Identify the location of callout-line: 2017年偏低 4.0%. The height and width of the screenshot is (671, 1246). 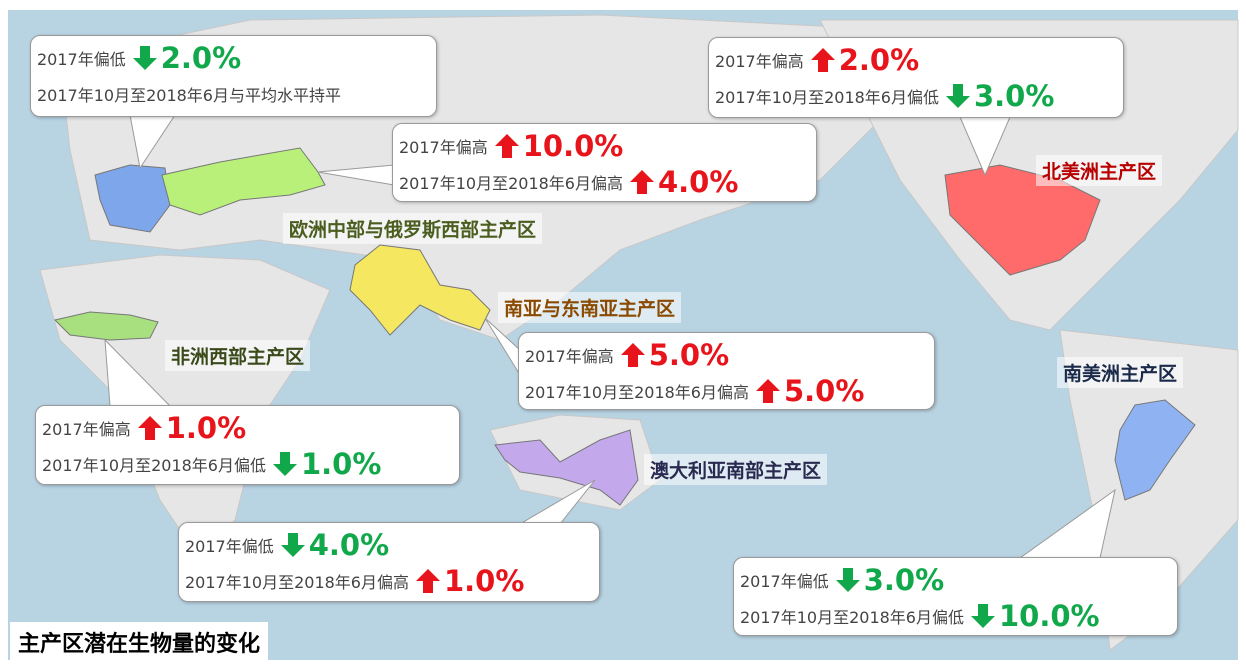
(389, 545).